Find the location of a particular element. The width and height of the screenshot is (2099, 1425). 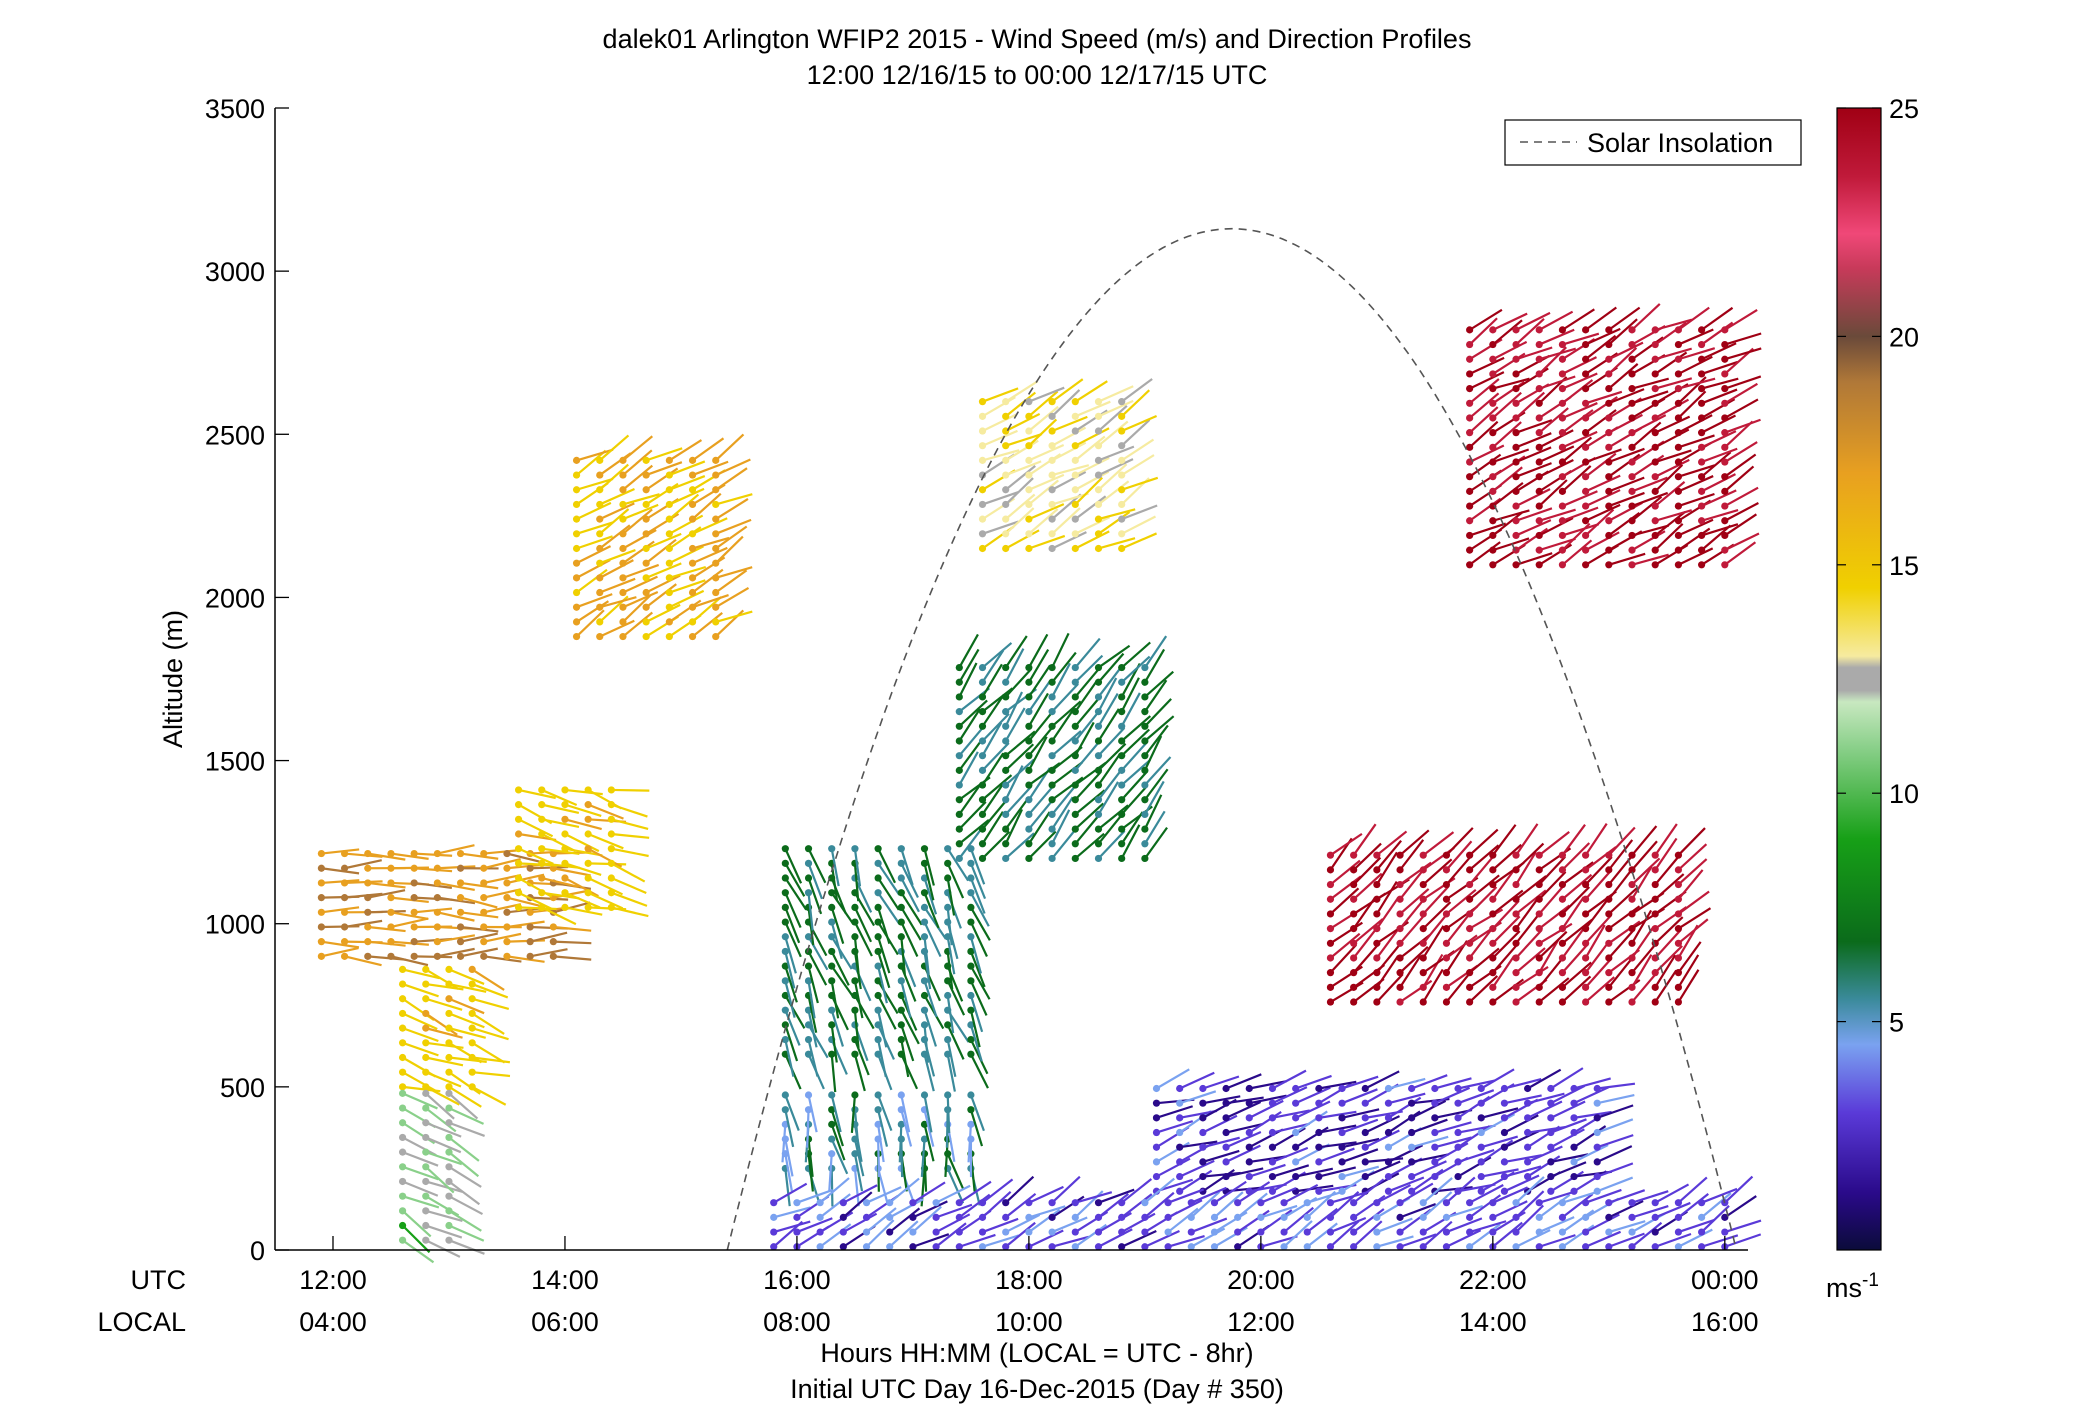

x-tick-label-local: 16:00 is located at coordinates (1725, 1322).